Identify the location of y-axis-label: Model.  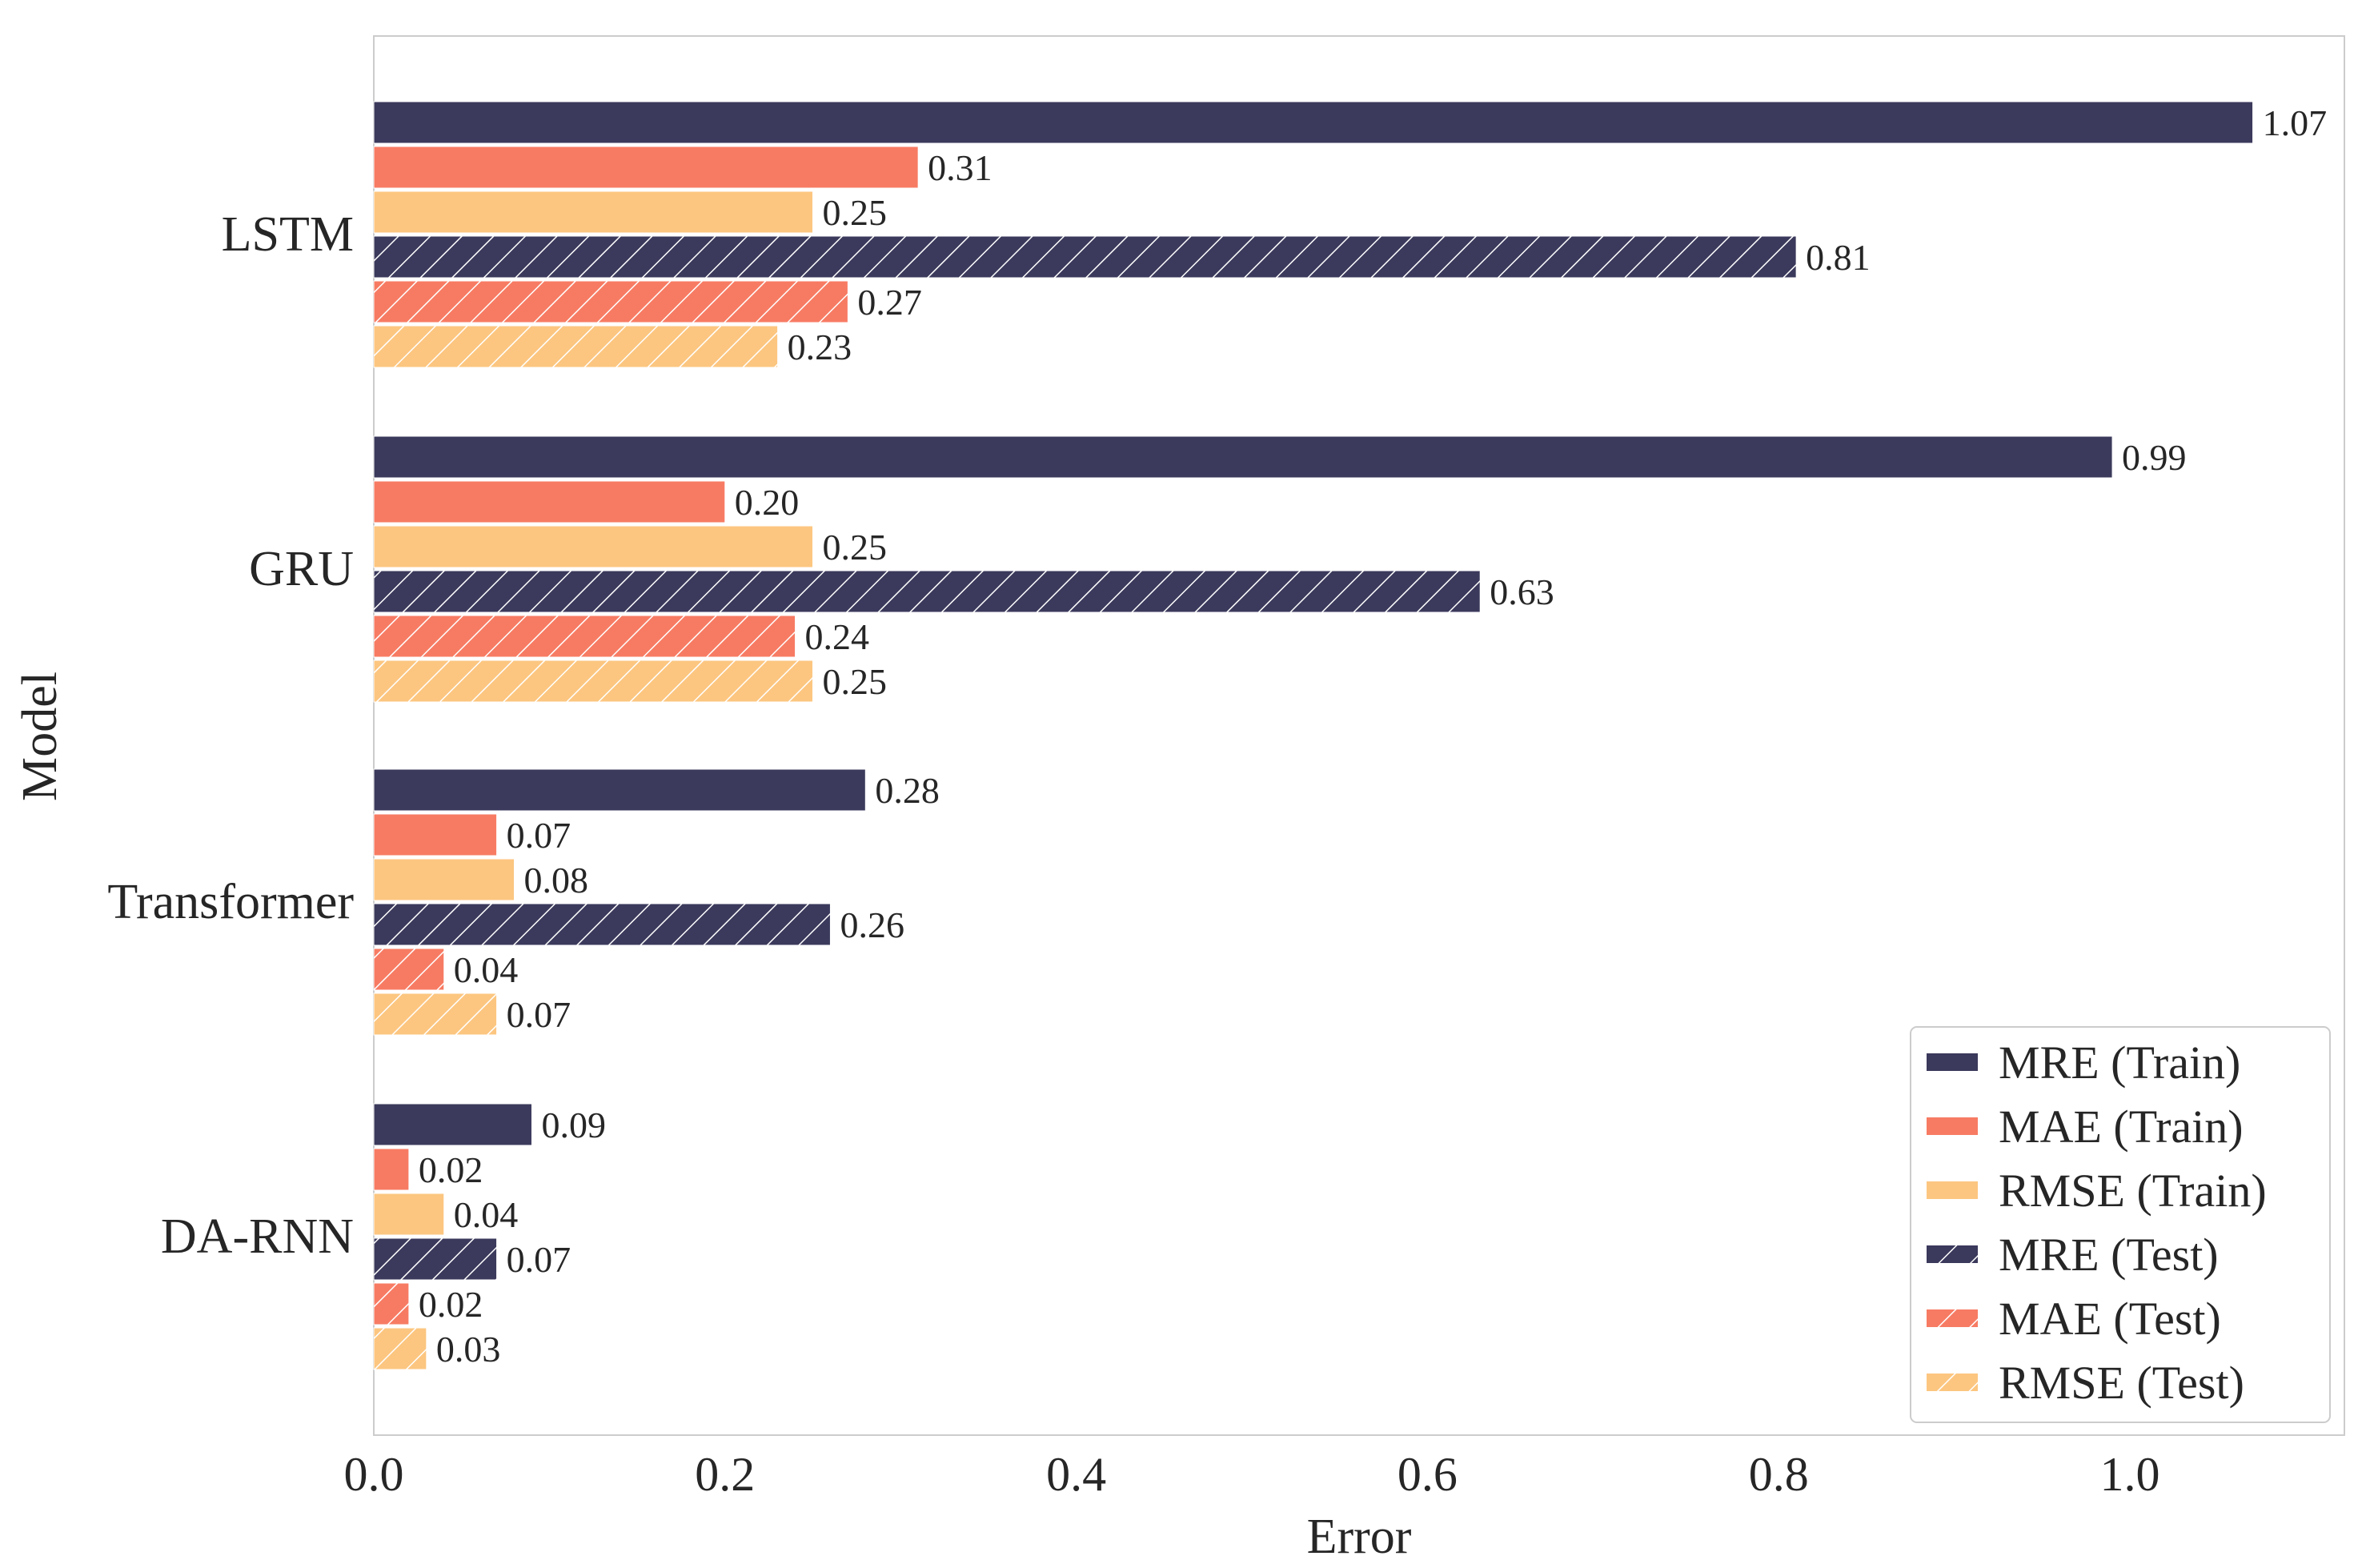
(40, 736).